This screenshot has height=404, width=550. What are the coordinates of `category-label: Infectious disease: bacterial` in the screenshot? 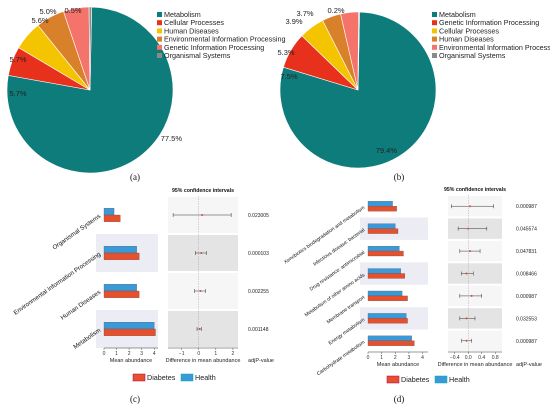 It's located at (339, 247).